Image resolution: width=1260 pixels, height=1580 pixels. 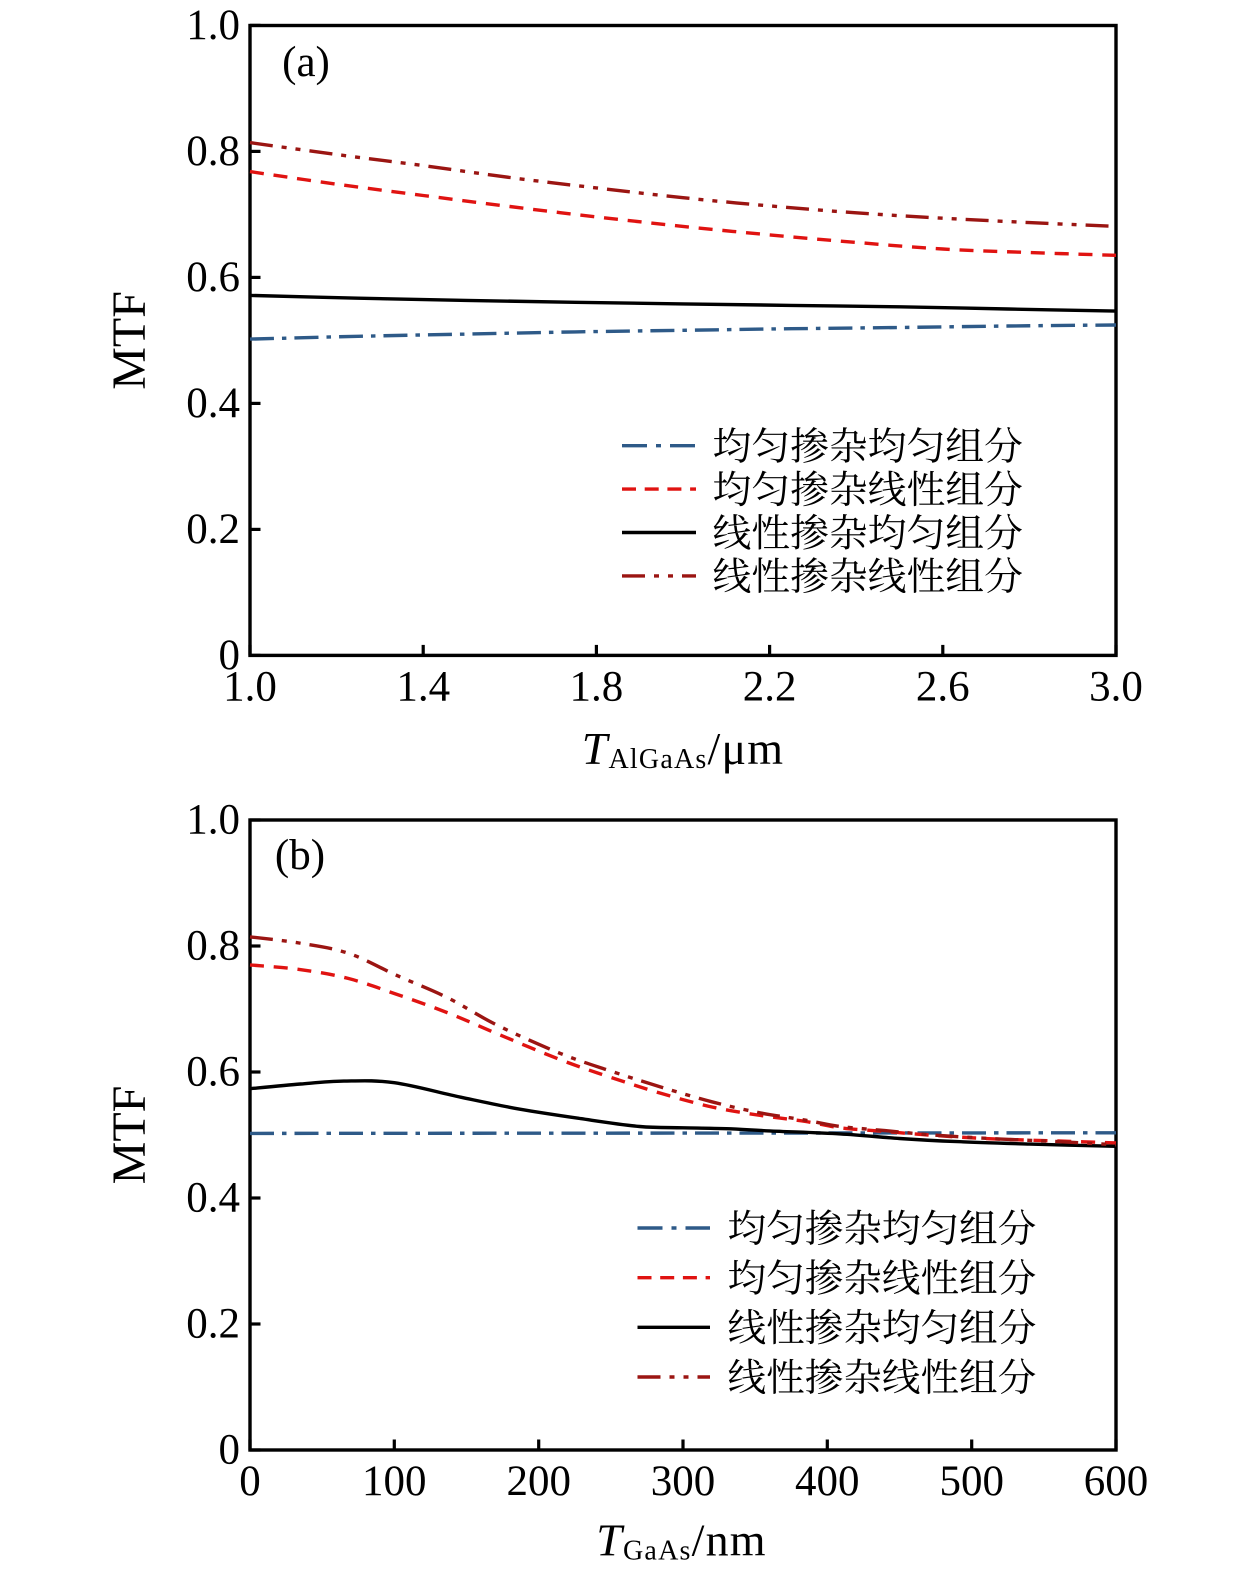 I want to click on svg-text: 600, so click(x=1116, y=1481).